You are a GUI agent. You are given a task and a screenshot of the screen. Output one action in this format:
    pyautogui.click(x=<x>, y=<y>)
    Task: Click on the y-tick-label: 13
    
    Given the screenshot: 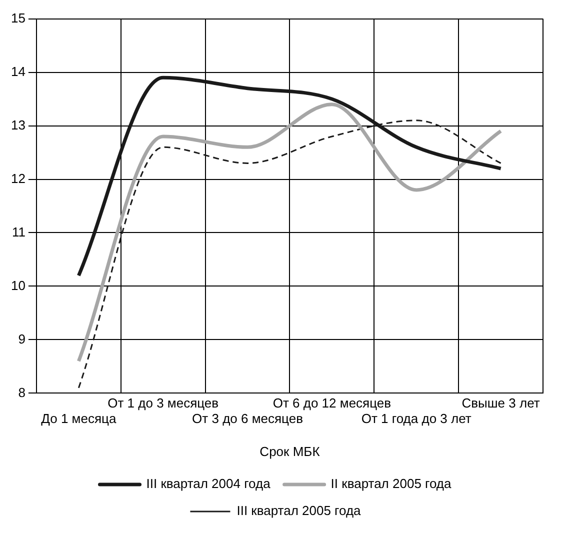 What is the action you would take?
    pyautogui.click(x=18, y=124)
    